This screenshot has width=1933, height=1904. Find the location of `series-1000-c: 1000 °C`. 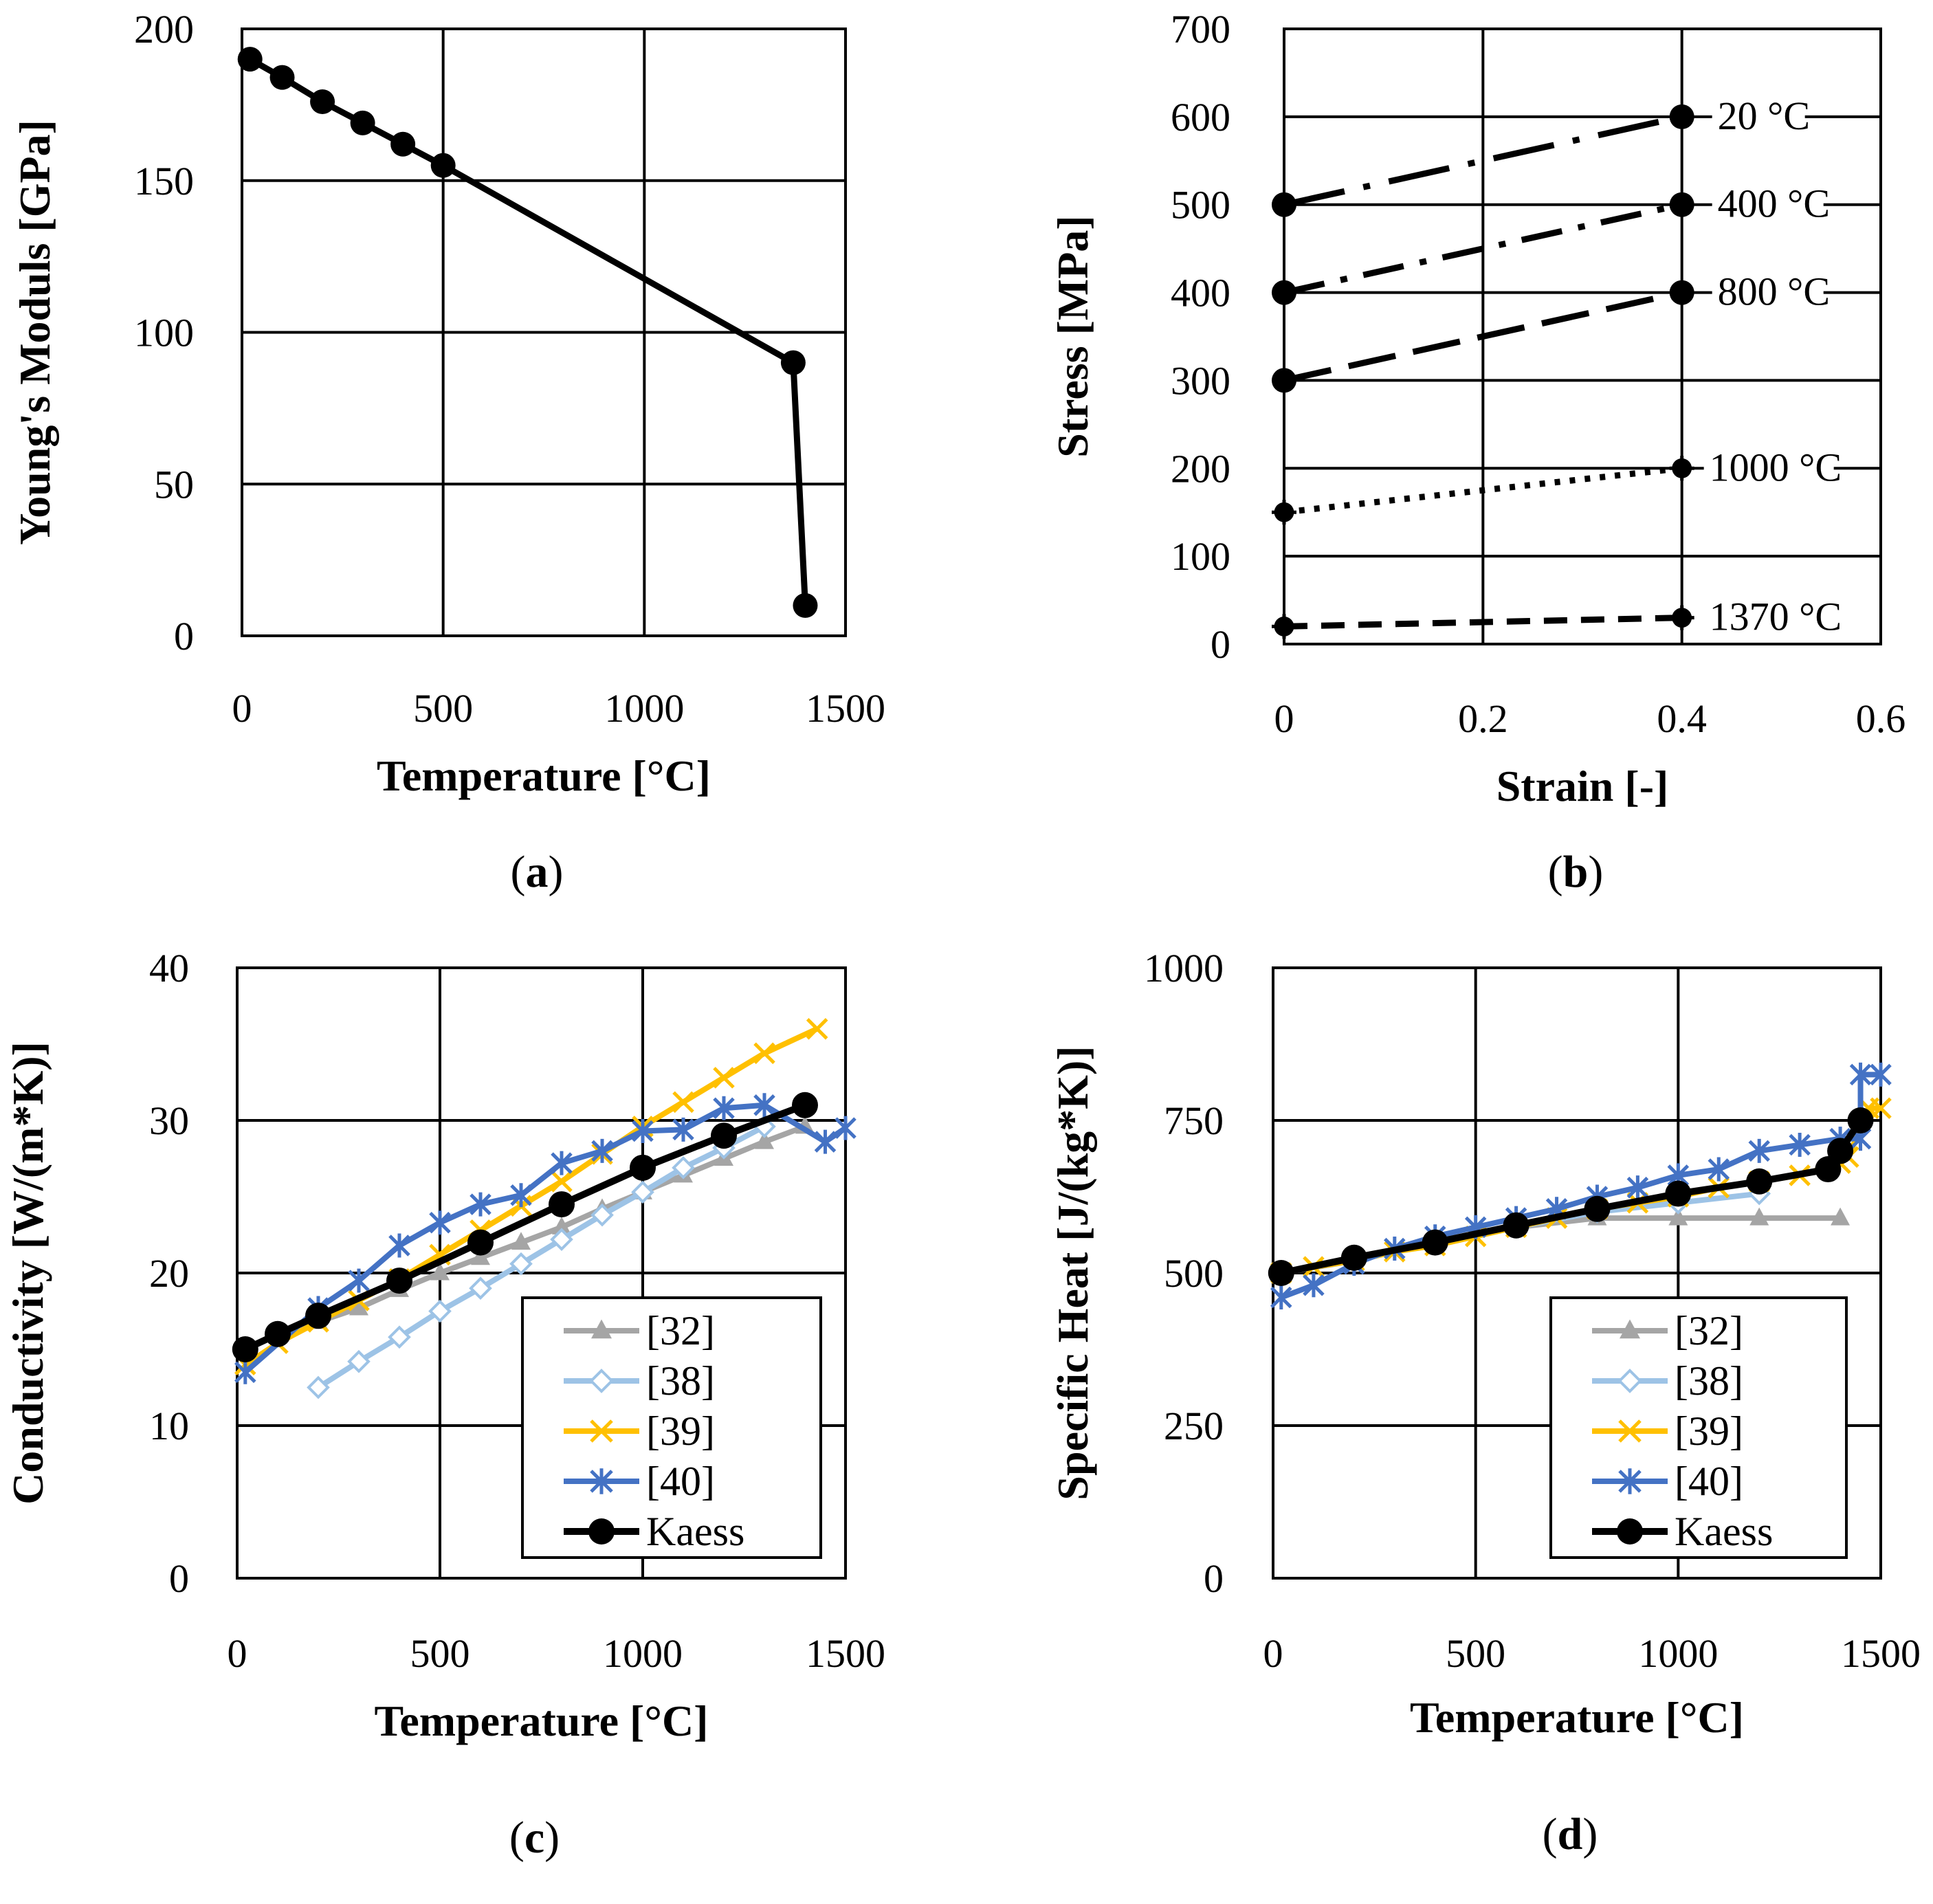

series-1000-c: 1000 °C is located at coordinates (1557, 483).